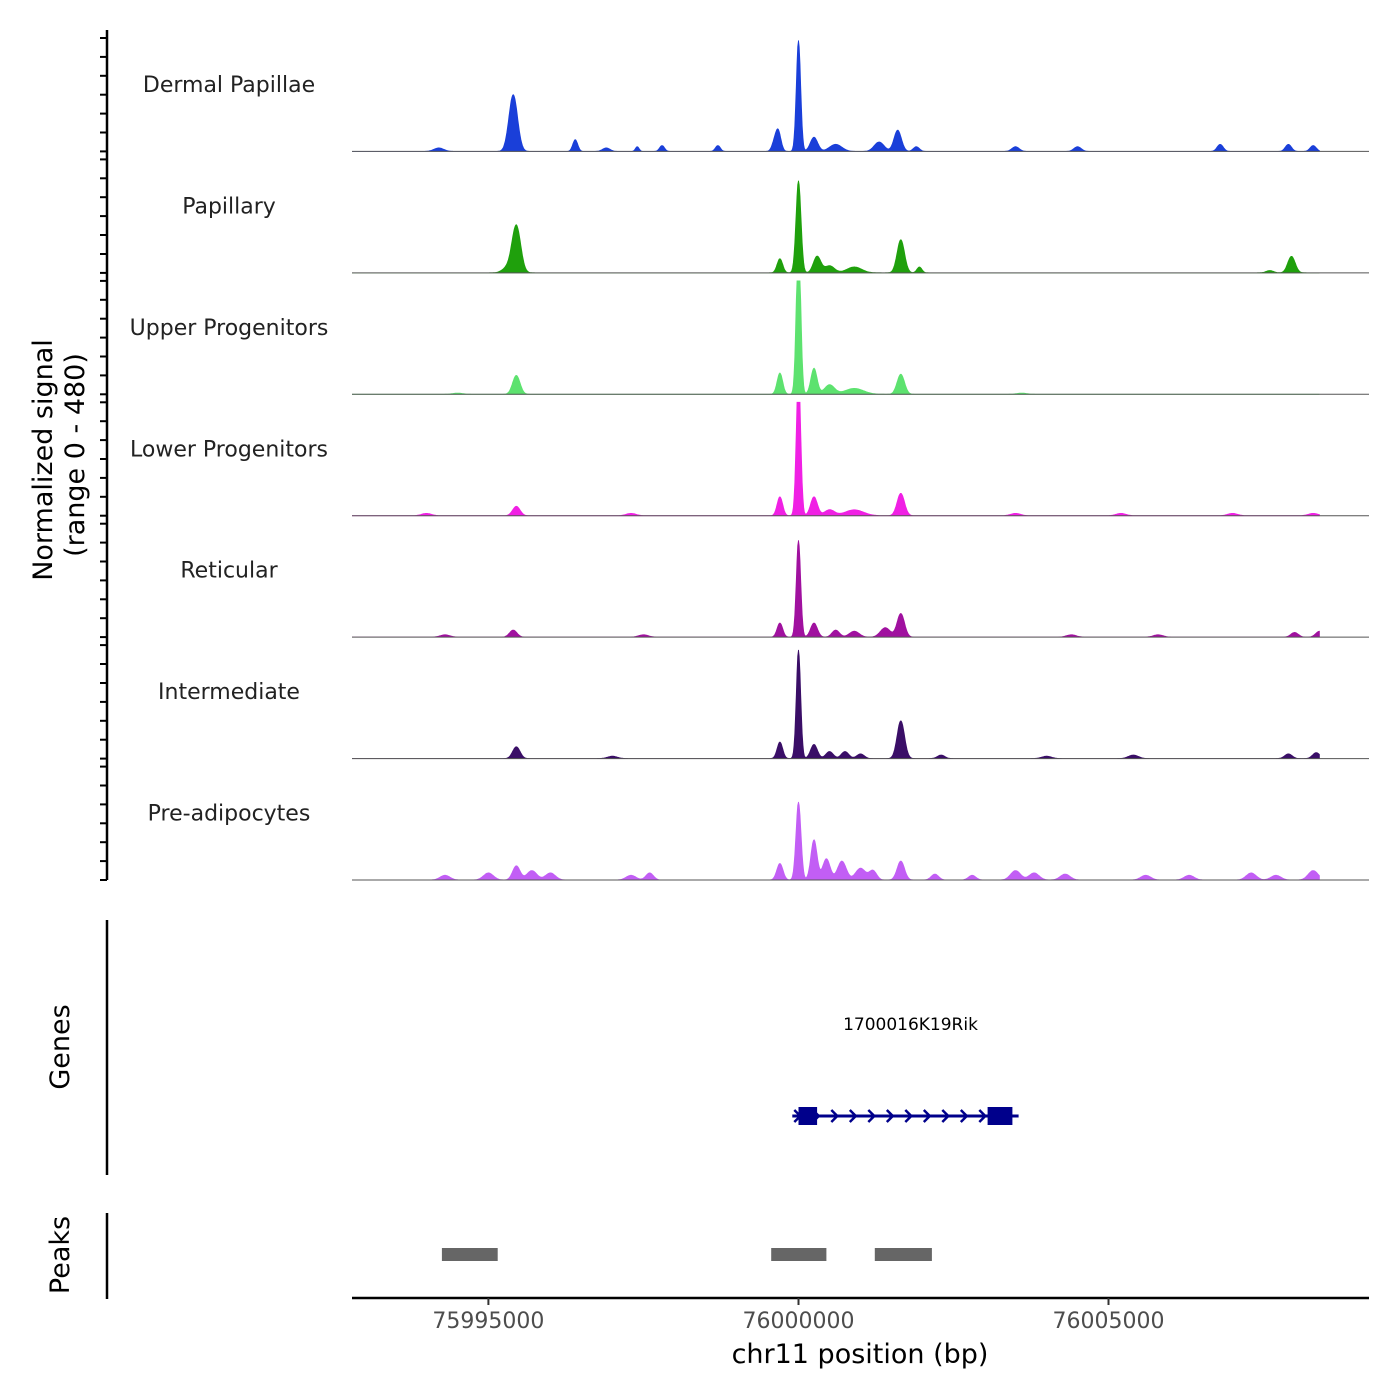 The height and width of the screenshot is (1400, 1400). Describe the element at coordinates (60, 1255) in the screenshot. I see `peaks-panel-title: Peaks` at that location.